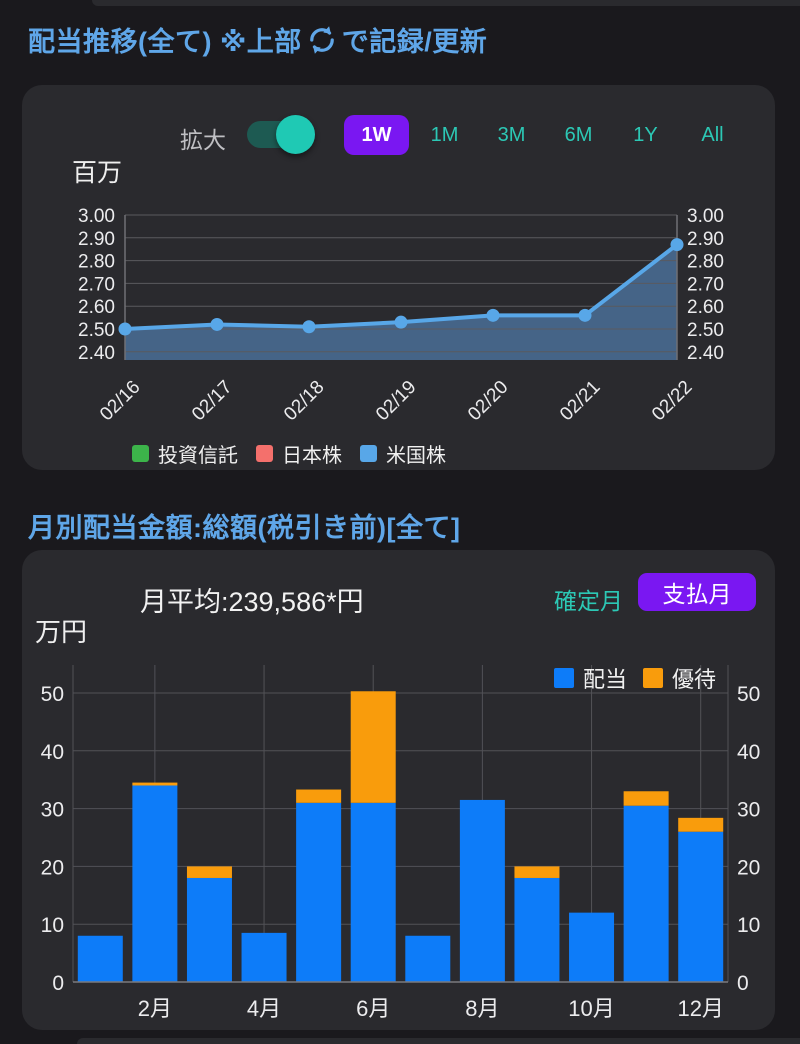 The width and height of the screenshot is (800, 1044). I want to click on svg-text: 2.80, so click(705, 262).